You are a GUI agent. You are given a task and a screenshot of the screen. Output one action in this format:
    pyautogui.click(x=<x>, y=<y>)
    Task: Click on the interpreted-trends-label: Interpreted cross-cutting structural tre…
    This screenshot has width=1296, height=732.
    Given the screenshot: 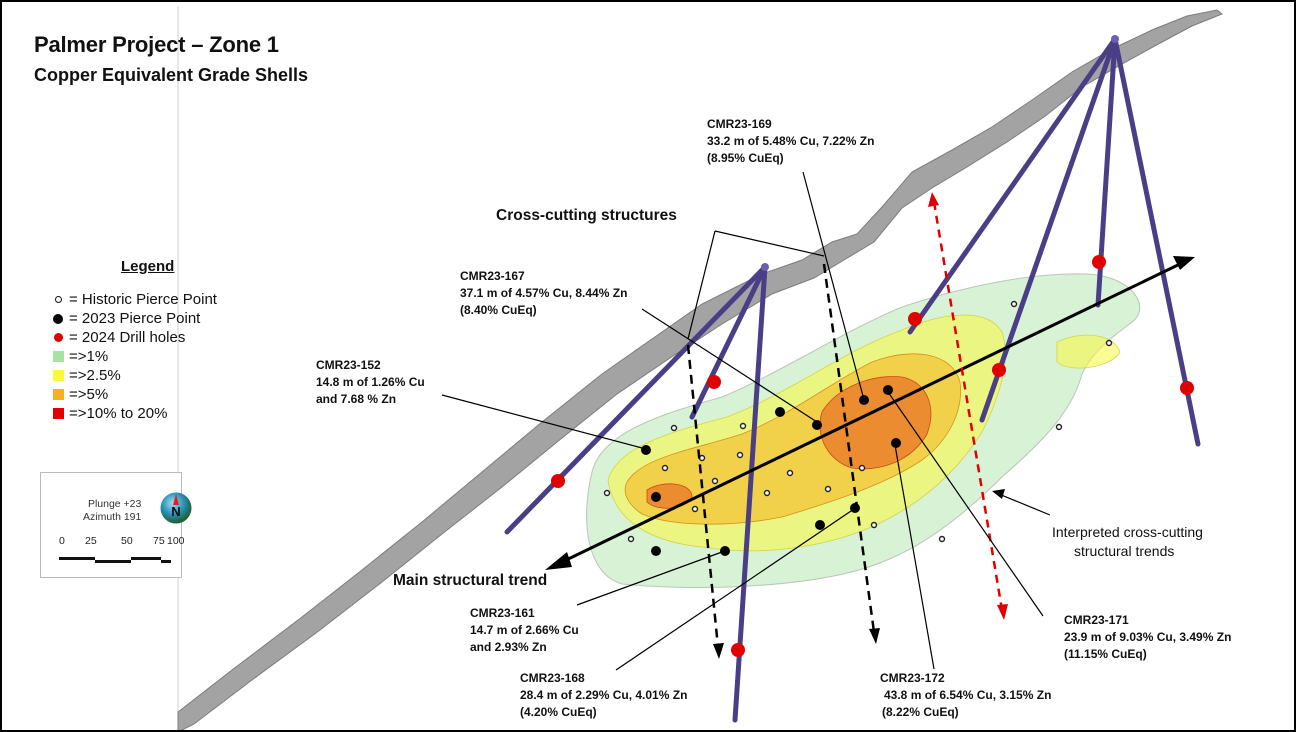 What is the action you would take?
    pyautogui.click(x=1127, y=542)
    